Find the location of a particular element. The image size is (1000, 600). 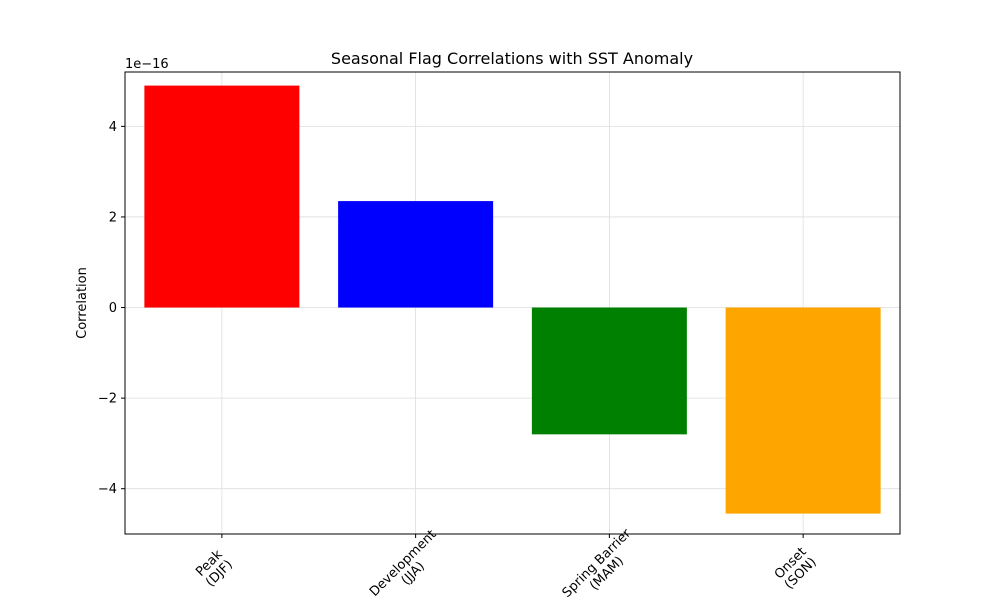

y-axis-offset-label: 1e−16 is located at coordinates (147, 64).